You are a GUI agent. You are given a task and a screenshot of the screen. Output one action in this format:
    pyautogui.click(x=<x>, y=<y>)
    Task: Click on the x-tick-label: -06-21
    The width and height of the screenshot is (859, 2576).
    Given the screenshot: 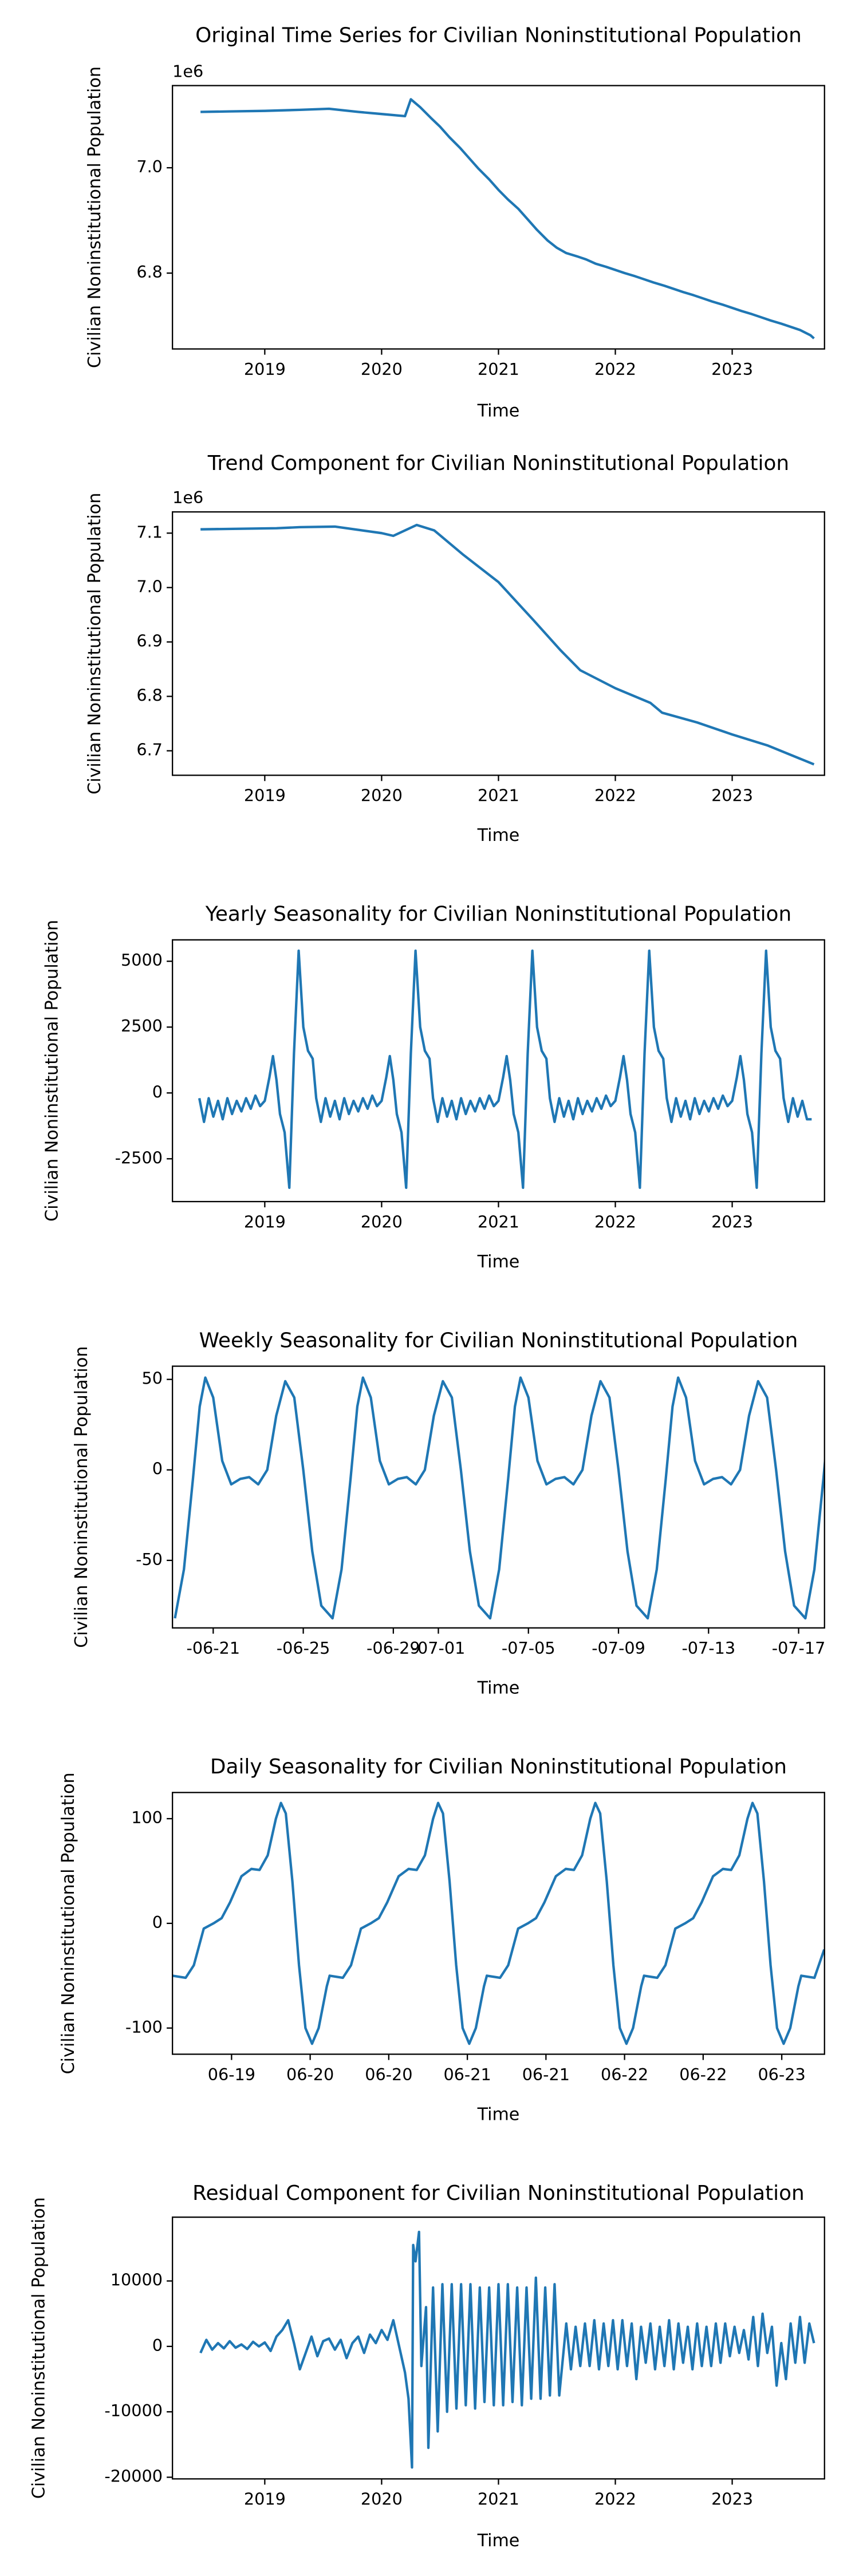 What is the action you would take?
    pyautogui.click(x=213, y=1648)
    